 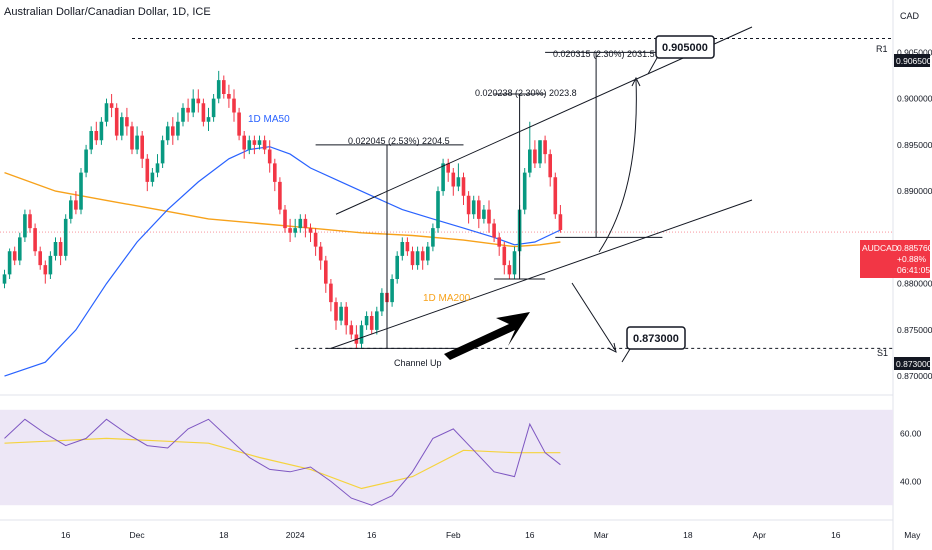 What do you see at coordinates (593, 316) in the screenshot?
I see `down-arrow-line` at bounding box center [593, 316].